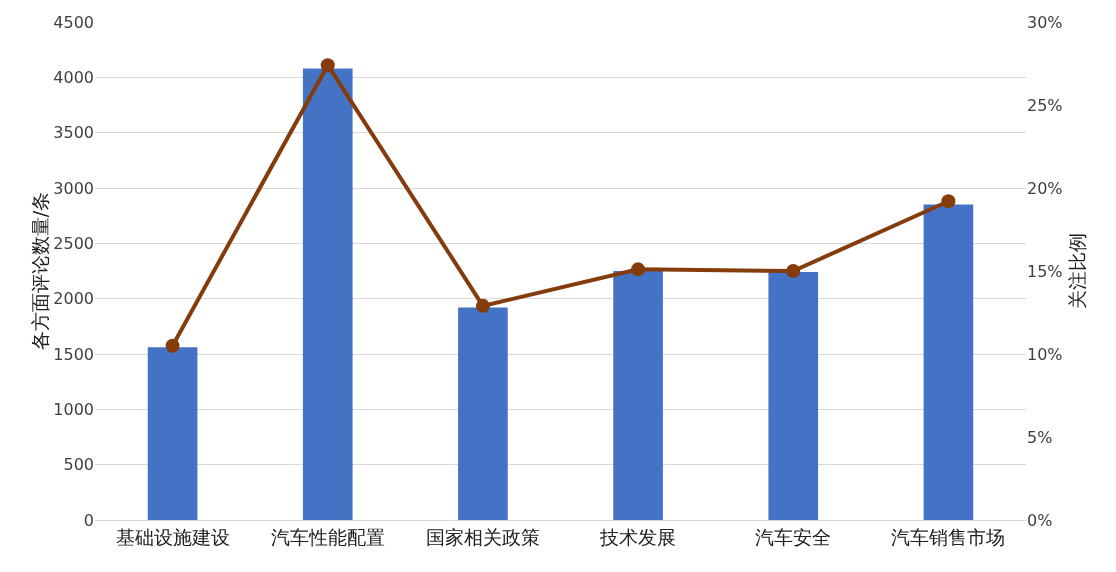  Describe the element at coordinates (73, 299) in the screenshot. I see `y-tick-label: 2000` at that location.